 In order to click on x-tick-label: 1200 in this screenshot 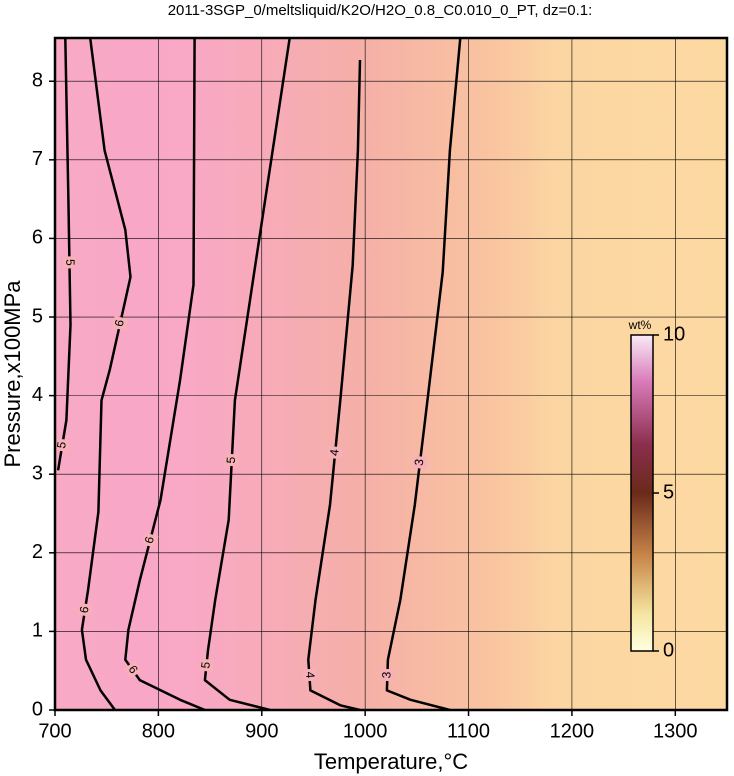, I will do `click(572, 731)`.